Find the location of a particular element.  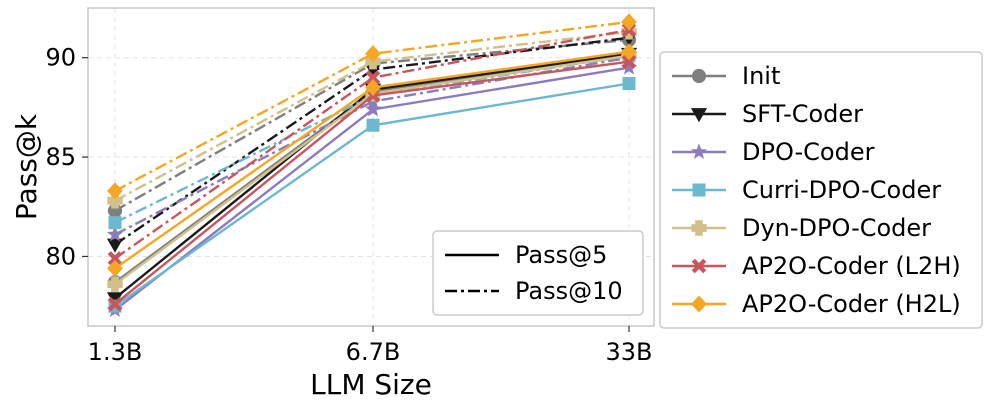

legend-entry: AP2O-Coder (H2L) is located at coordinates (816, 304).